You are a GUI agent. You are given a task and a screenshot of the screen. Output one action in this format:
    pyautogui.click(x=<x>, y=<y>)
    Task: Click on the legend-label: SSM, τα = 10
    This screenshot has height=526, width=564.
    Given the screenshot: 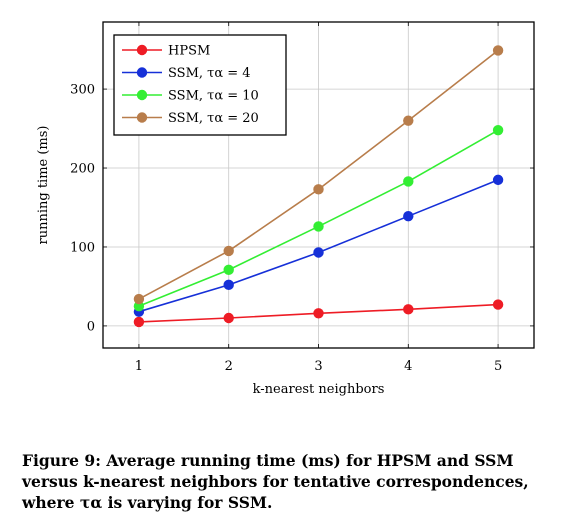 What is the action you would take?
    pyautogui.click(x=213, y=96)
    